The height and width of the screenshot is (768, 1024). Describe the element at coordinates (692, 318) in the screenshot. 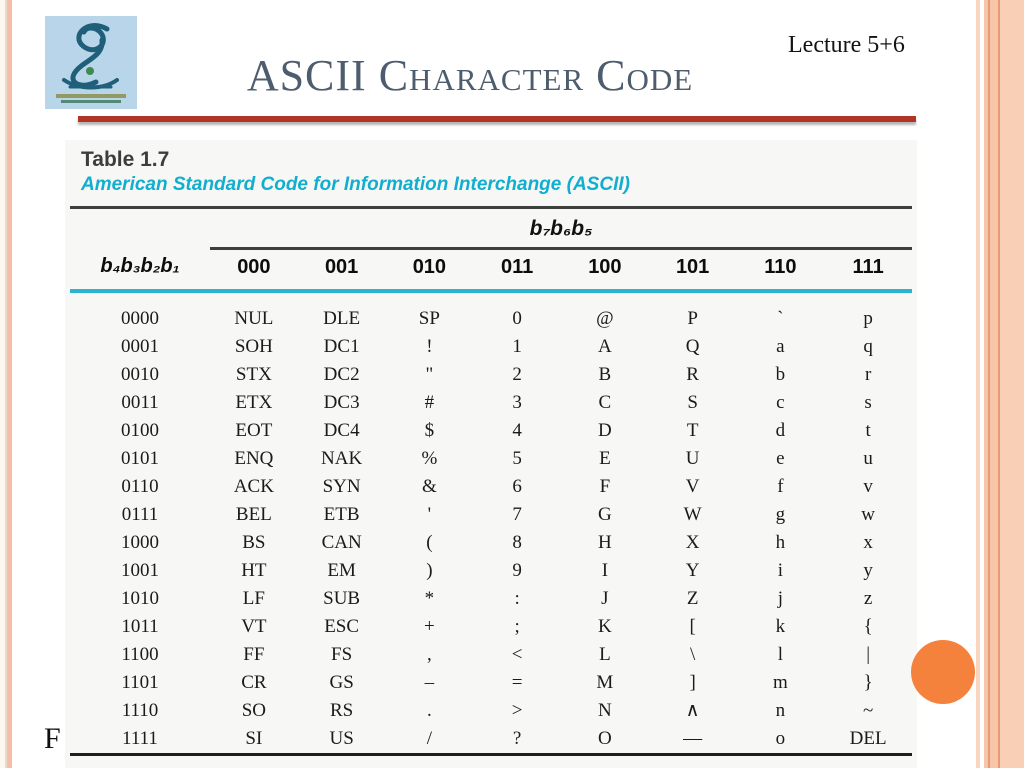

I see `ascii-cell: P` at that location.